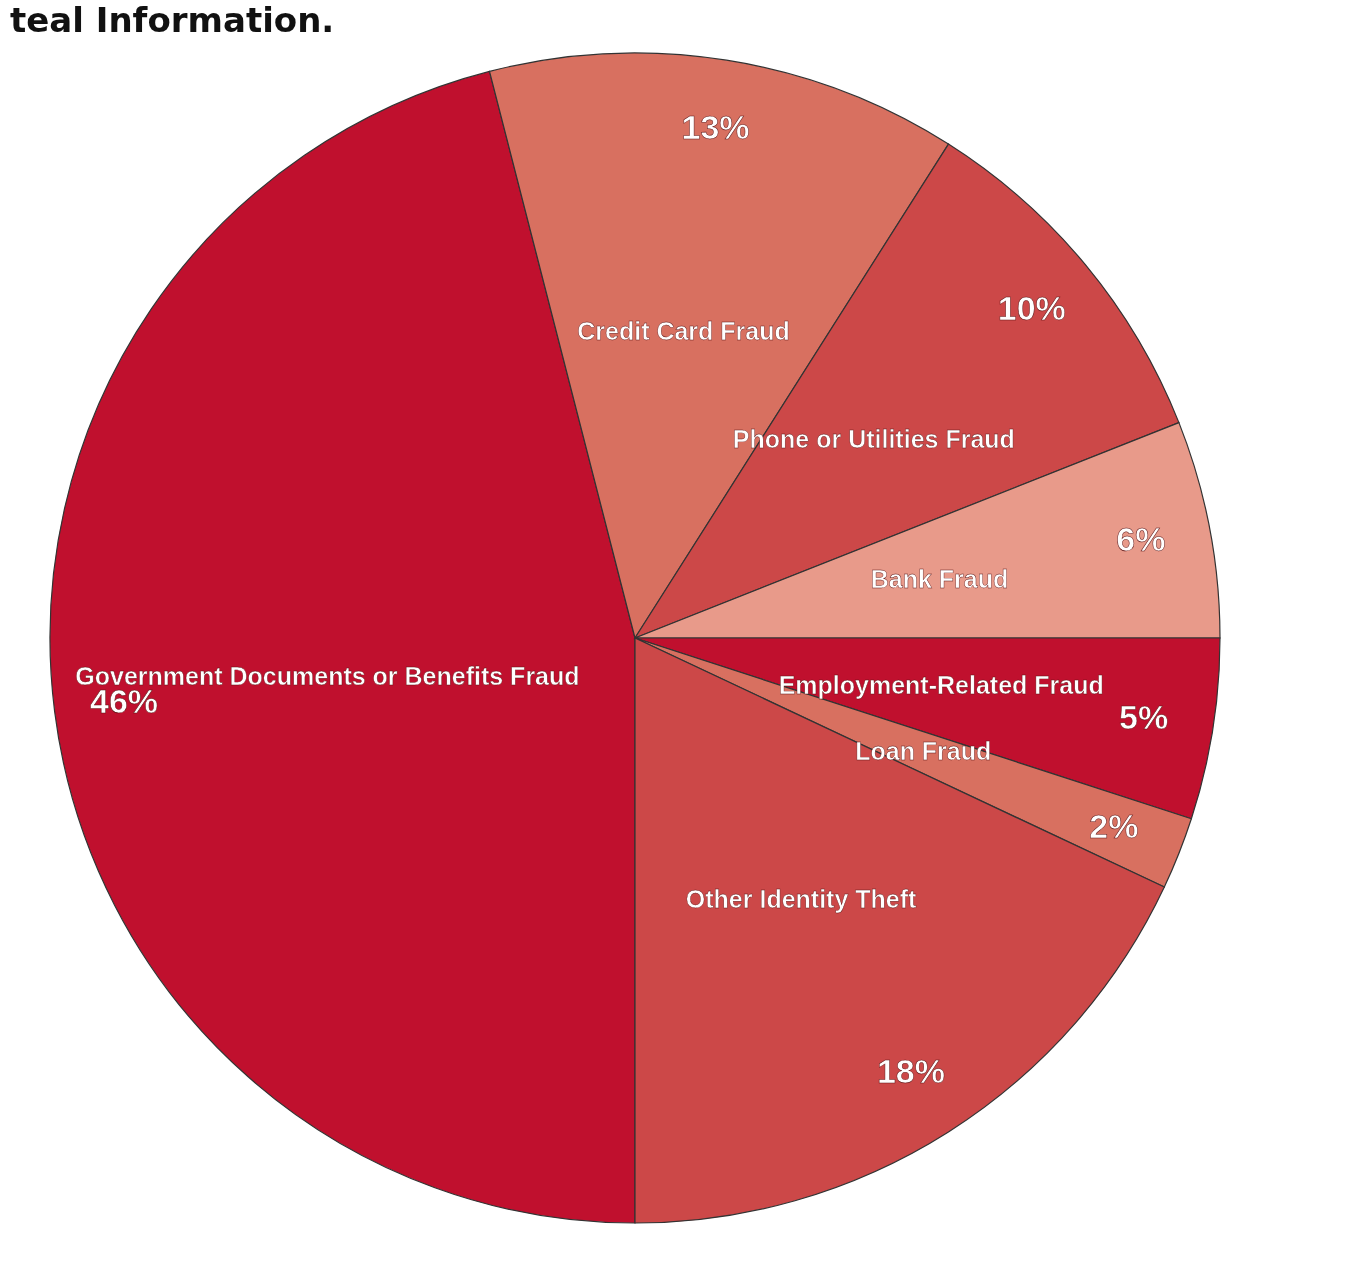 The image size is (1355, 1280). What do you see at coordinates (172, 20) in the screenshot?
I see `chart-title: teal Information.` at bounding box center [172, 20].